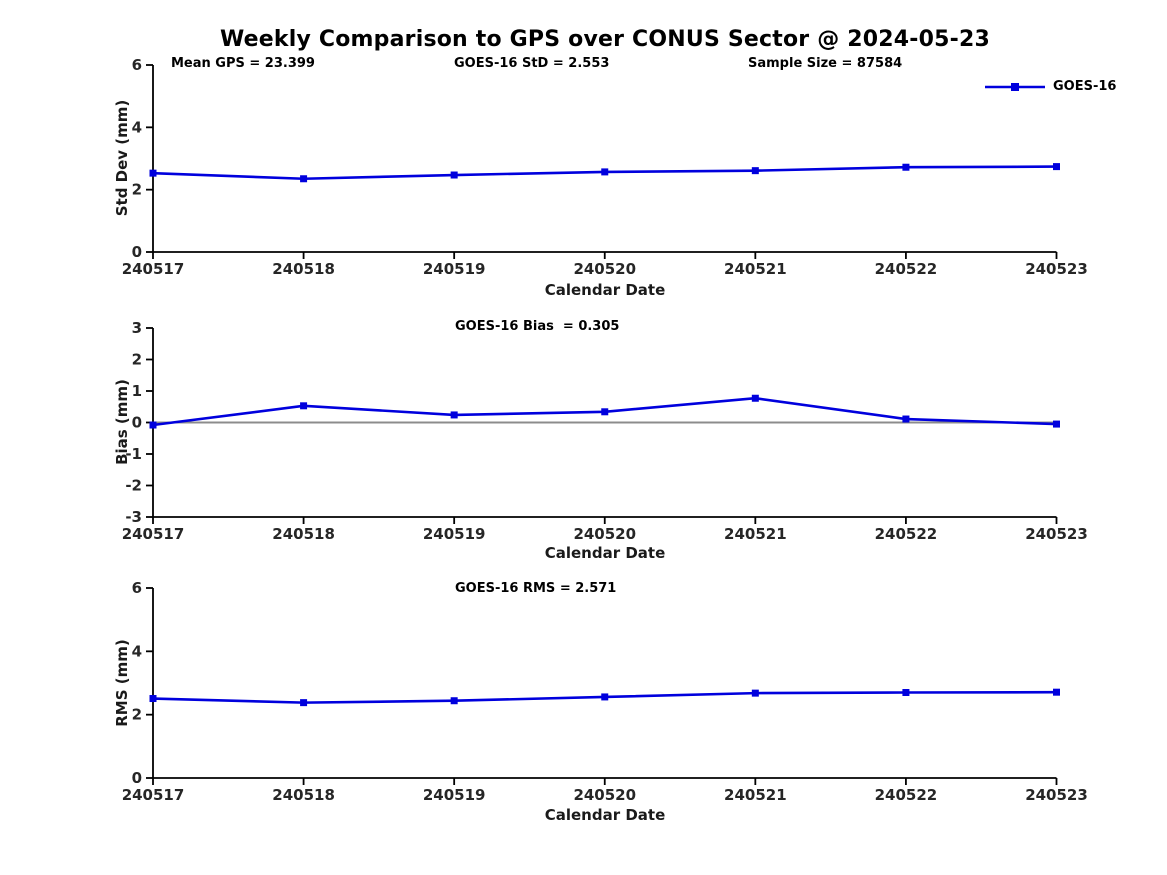 The width and height of the screenshot is (1167, 875). I want to click on annotation-mean-gps: Mean GPS = 23.399, so click(243, 63).